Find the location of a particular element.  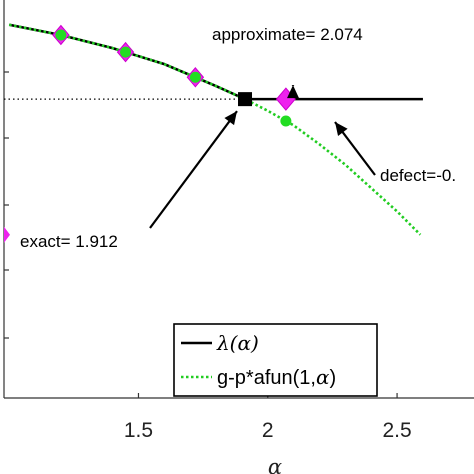

exact-arrow-shaft is located at coordinates (193, 169).